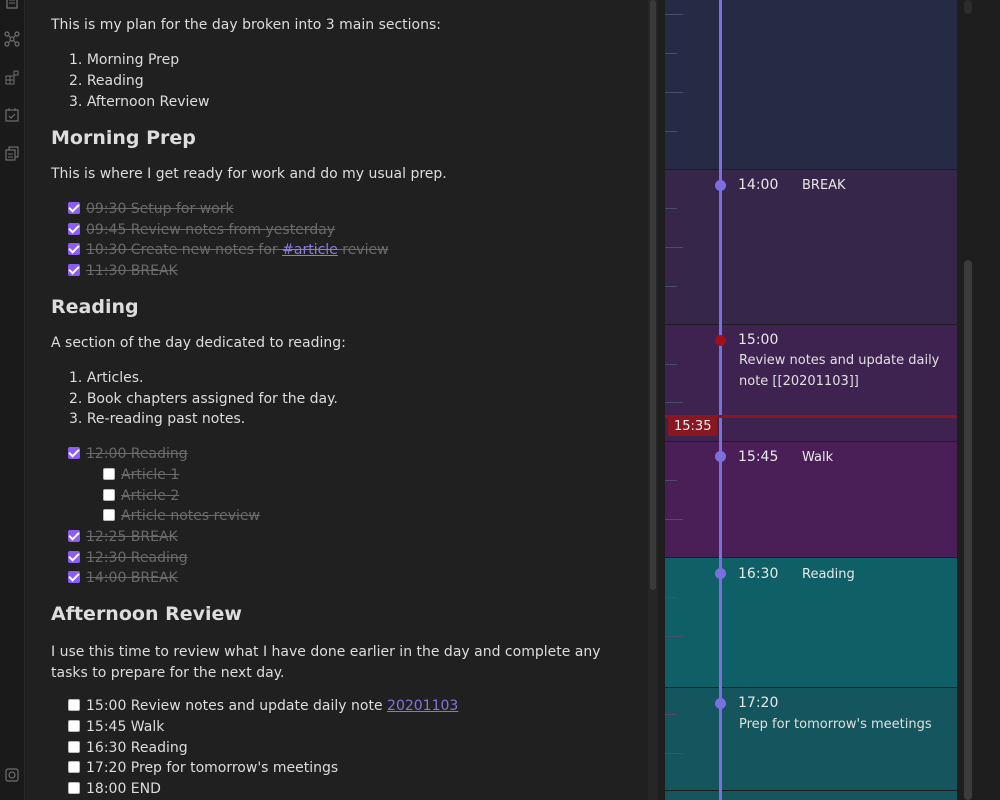 This screenshot has height=800, width=1000. I want to click on heading-reading: Reading, so click(95, 307).